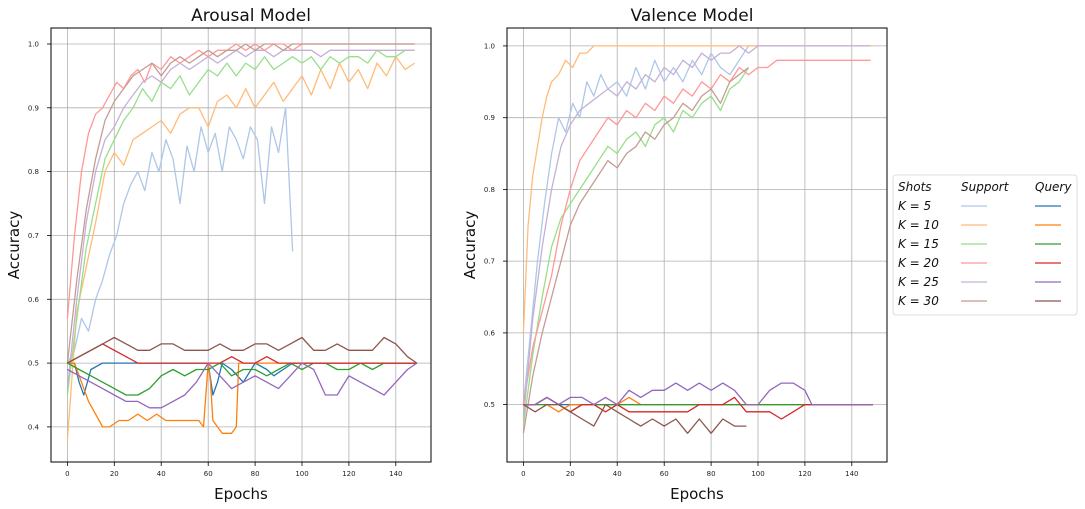 The image size is (1085, 509). I want to click on valence-xtick-label-100: 100, so click(757, 474).